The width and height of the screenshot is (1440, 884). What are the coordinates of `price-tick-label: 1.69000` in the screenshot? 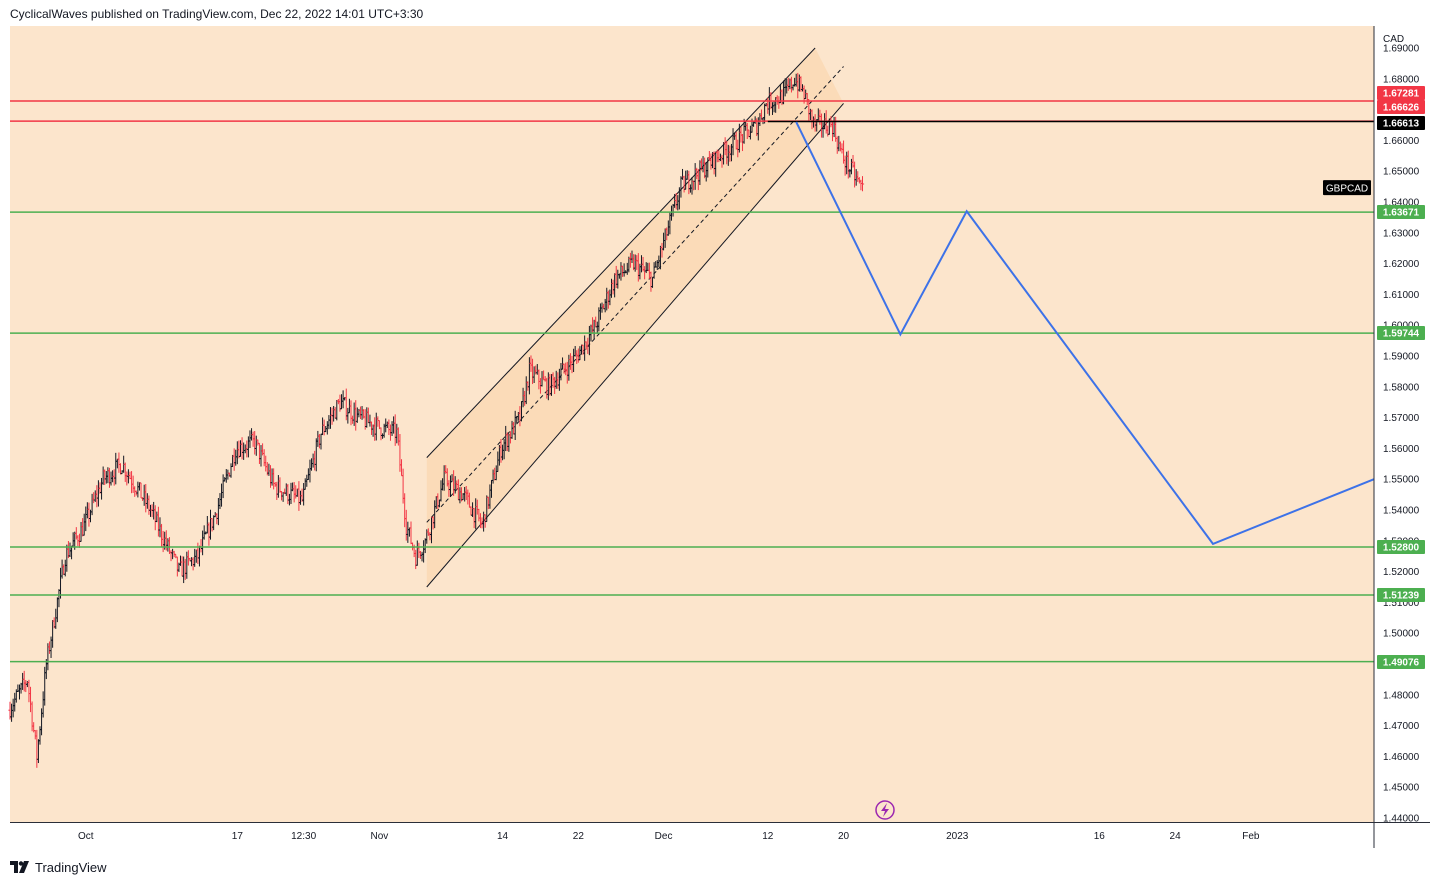 It's located at (1401, 49).